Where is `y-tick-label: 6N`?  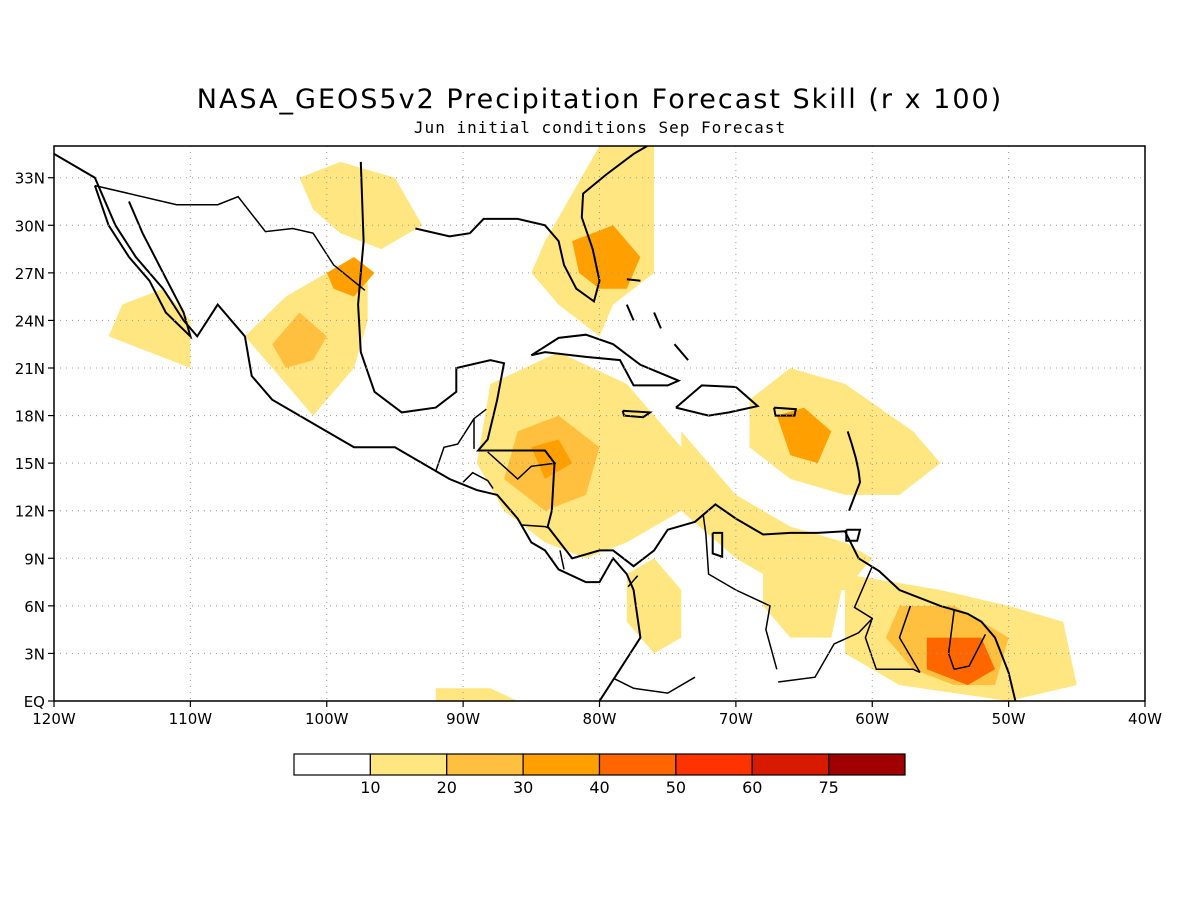
y-tick-label: 6N is located at coordinates (34, 607).